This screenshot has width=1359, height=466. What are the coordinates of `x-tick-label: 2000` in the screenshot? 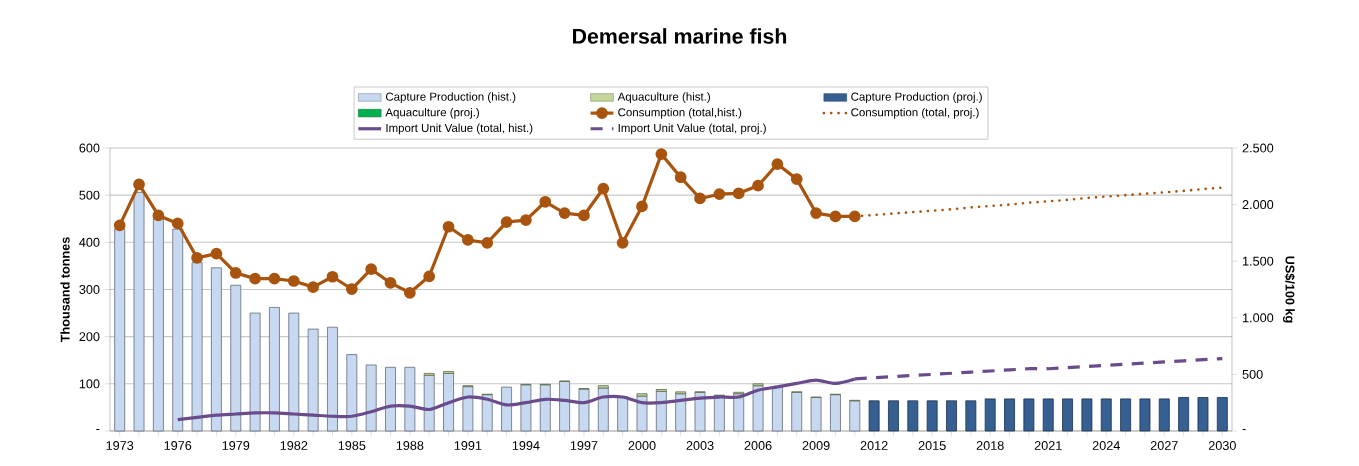 It's located at (642, 445).